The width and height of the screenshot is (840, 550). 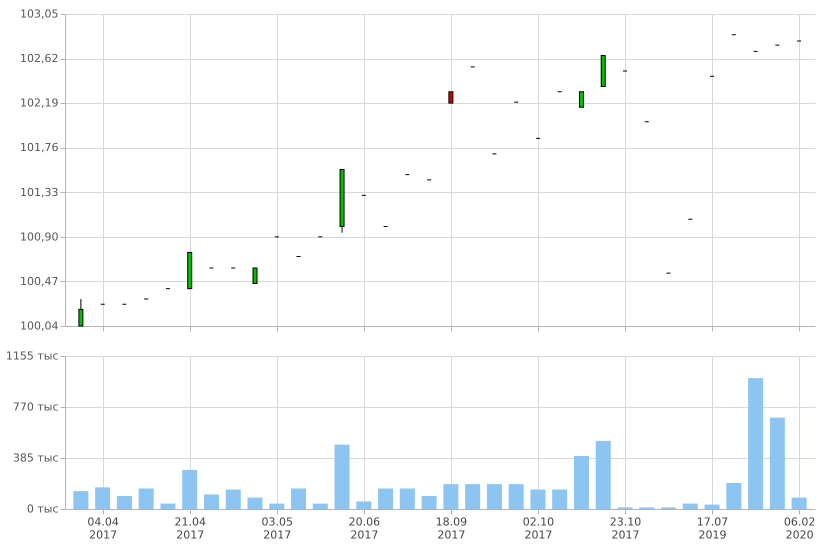 What do you see at coordinates (39, 326) in the screenshot?
I see `y-tick-label: 100,04` at bounding box center [39, 326].